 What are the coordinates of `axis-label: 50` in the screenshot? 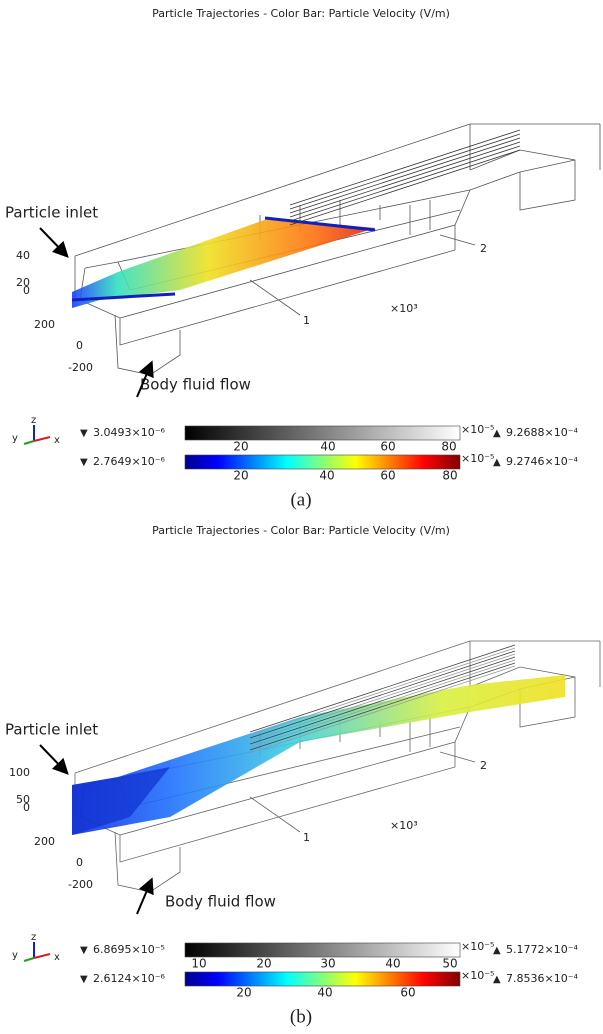 It's located at (23, 799).